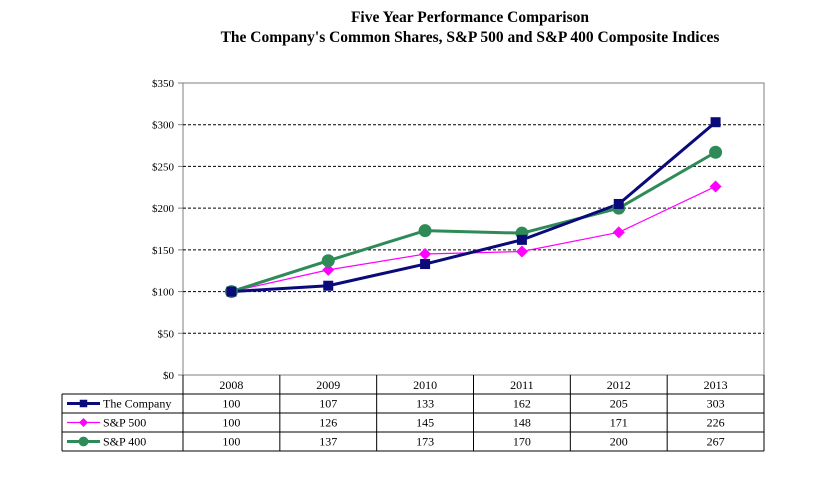  What do you see at coordinates (470, 17) in the screenshot?
I see `chart-title: Five Year Performance Comparison` at bounding box center [470, 17].